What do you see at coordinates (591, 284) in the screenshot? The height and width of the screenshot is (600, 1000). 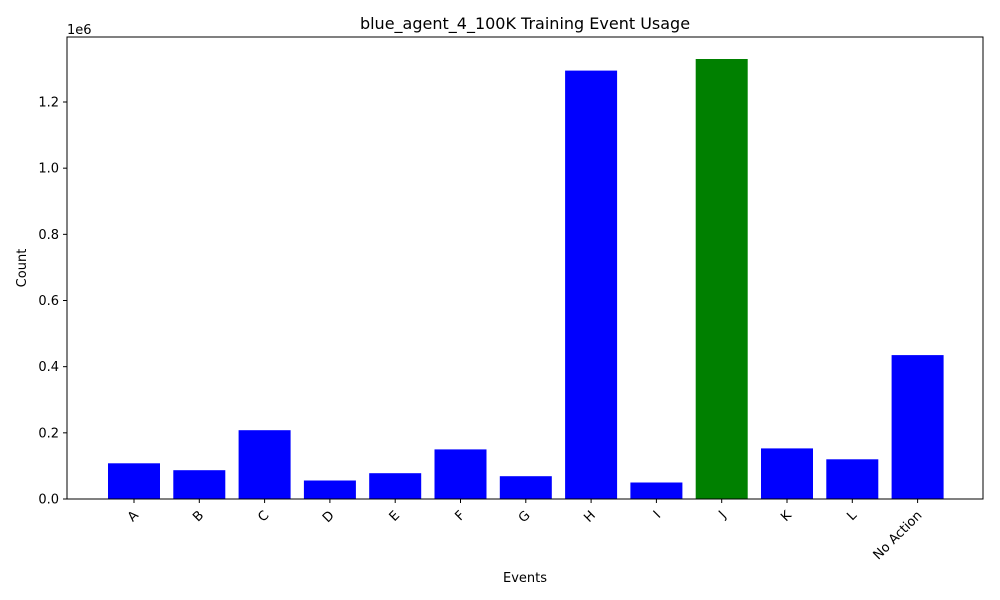 I see `bar-h` at bounding box center [591, 284].